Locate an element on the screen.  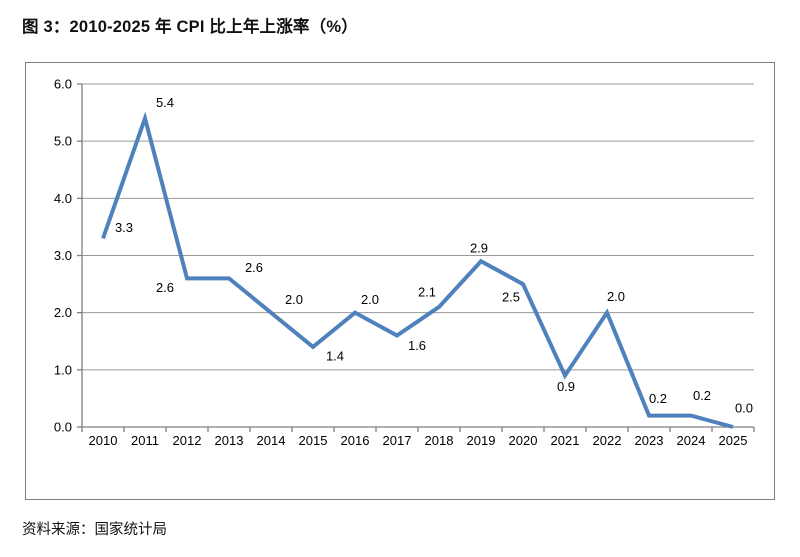
source-note: 资料来源：国家统计局 is located at coordinates (94, 530).